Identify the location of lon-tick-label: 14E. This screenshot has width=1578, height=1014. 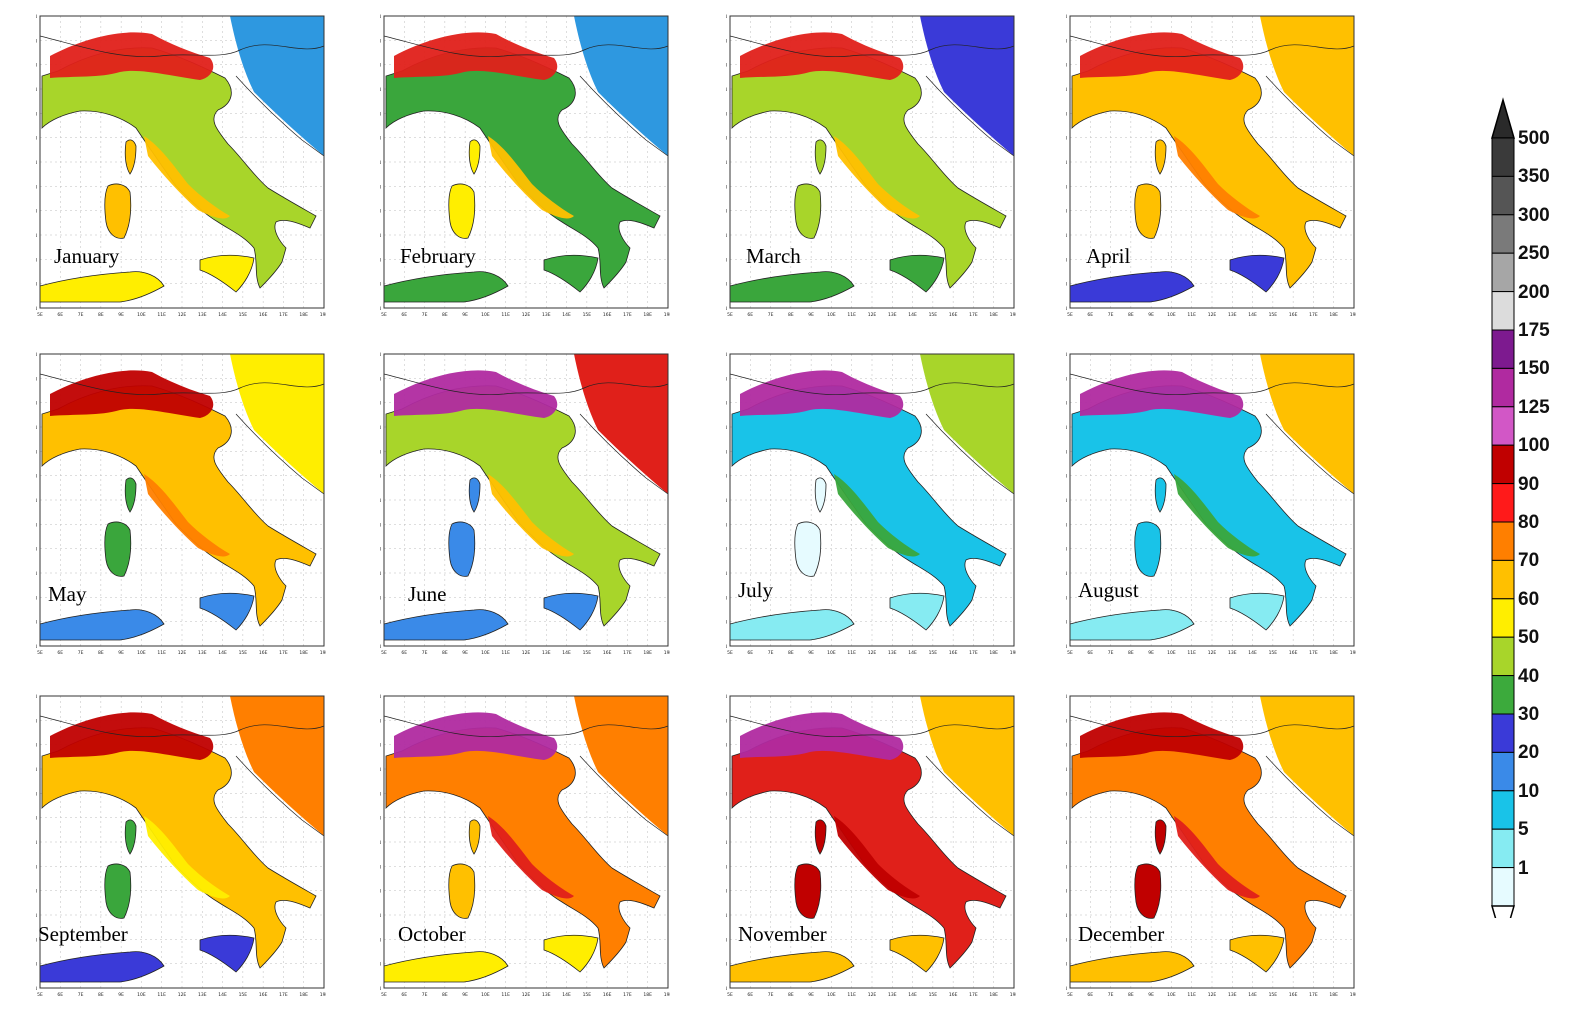
(912, 315).